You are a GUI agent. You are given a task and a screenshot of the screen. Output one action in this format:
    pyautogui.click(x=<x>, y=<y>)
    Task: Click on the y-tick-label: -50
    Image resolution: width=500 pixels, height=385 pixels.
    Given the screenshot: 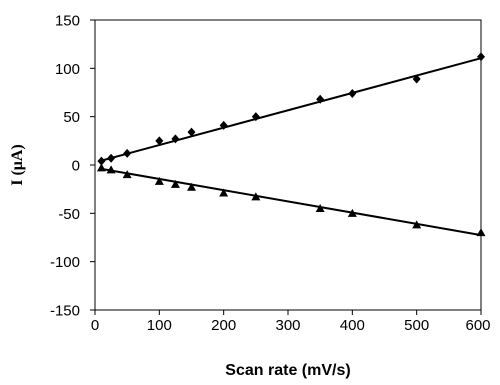 What is the action you would take?
    pyautogui.click(x=69, y=214)
    